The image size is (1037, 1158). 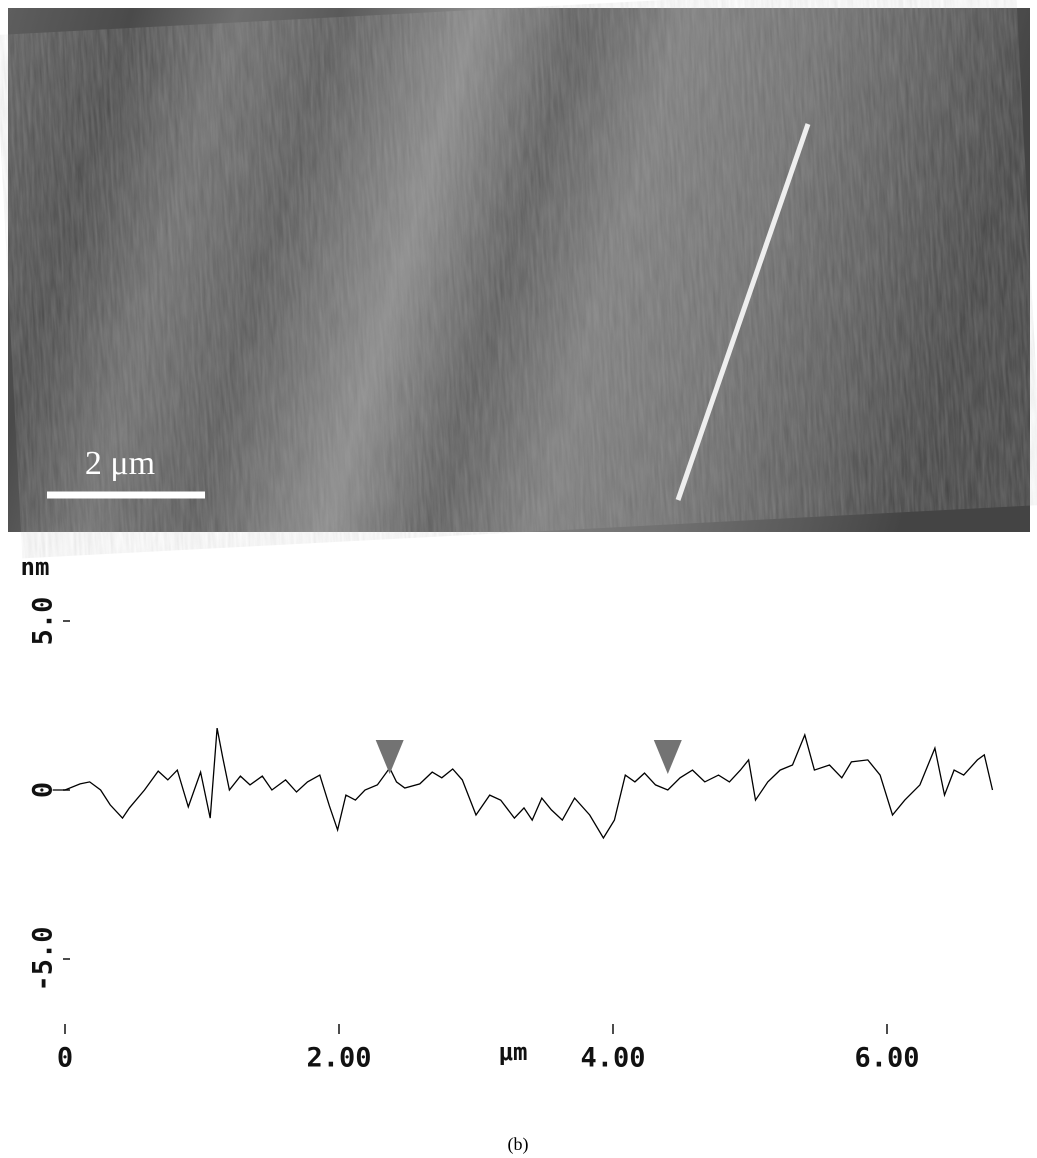 I want to click on scale-bar-label: 2 μm, so click(x=120, y=463).